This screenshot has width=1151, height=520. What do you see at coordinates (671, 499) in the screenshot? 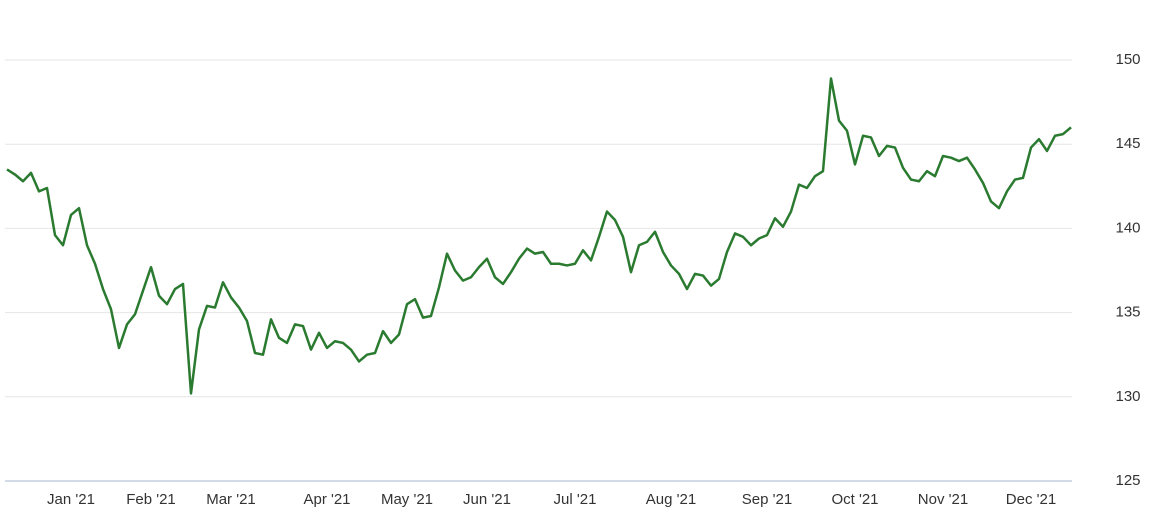
I see `x-tick-label: Aug '21` at bounding box center [671, 499].